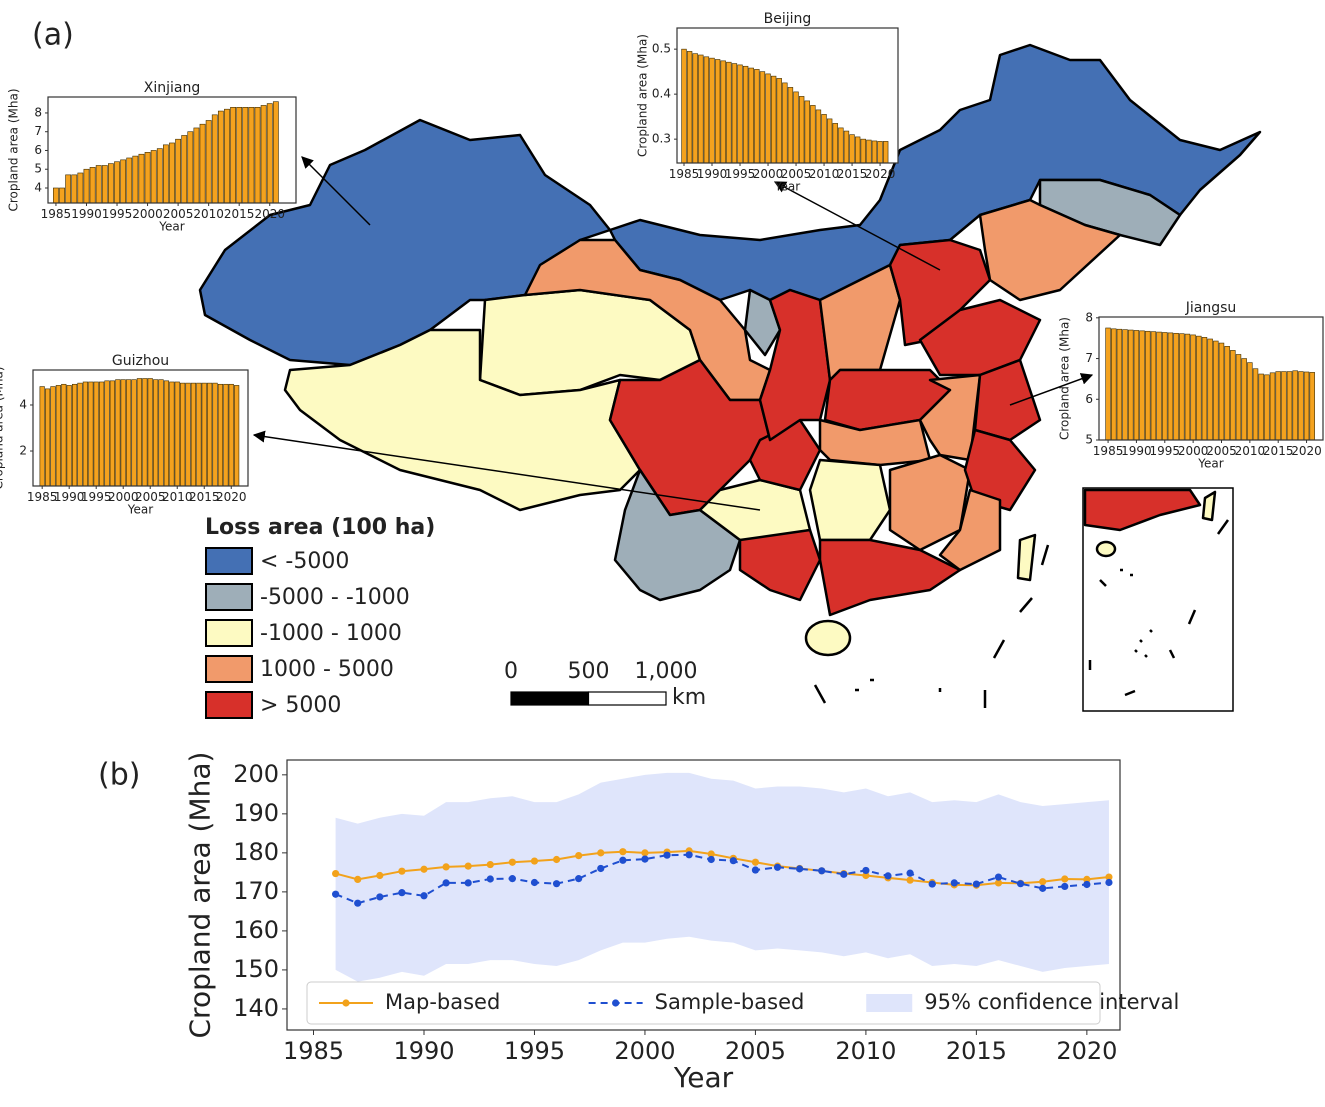 This screenshot has width=1325, height=1107. What do you see at coordinates (331, 633) in the screenshot?
I see `legend-label: -1000 - 1000` at bounding box center [331, 633].